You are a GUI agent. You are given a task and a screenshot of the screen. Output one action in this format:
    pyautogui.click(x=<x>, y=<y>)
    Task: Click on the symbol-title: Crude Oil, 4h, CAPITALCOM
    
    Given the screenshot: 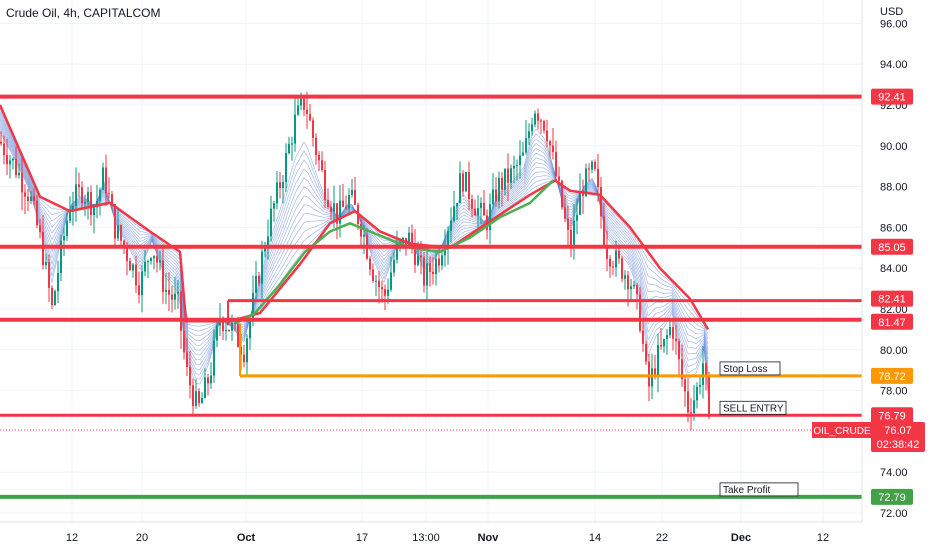 What is the action you would take?
    pyautogui.click(x=83, y=13)
    